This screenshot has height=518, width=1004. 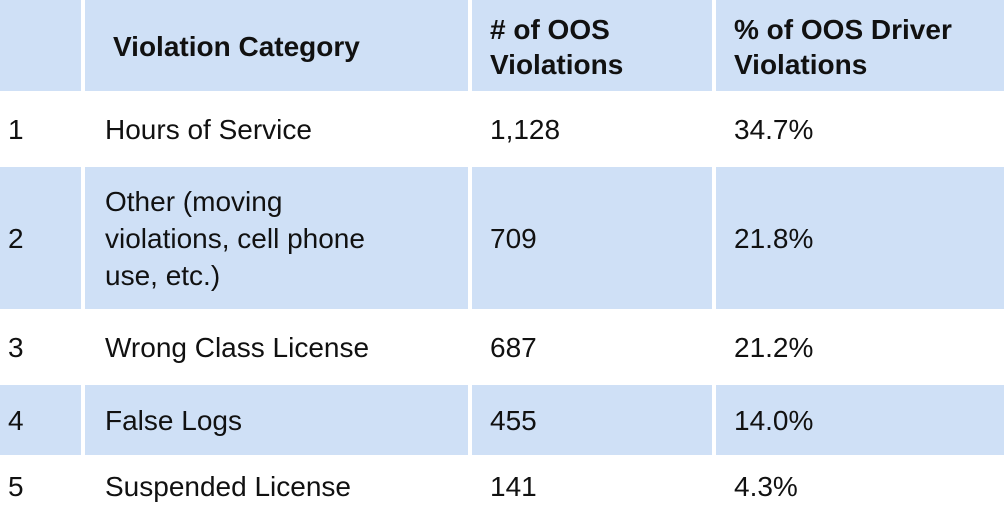 I want to click on header-rank, so click(x=42, y=45).